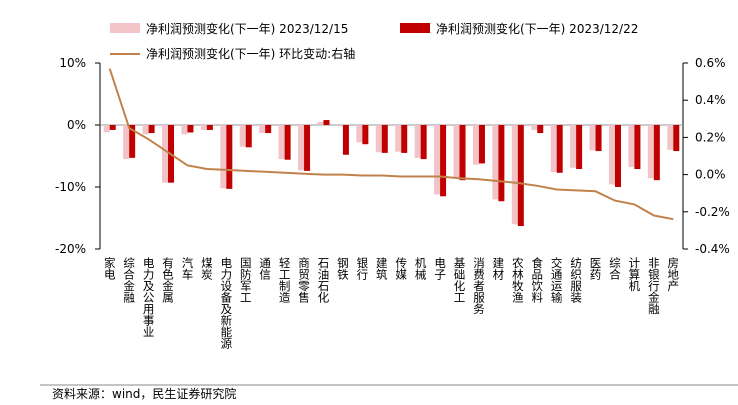 The width and height of the screenshot is (738, 405). I want to click on x-tick-label: 综合, so click(615, 268).